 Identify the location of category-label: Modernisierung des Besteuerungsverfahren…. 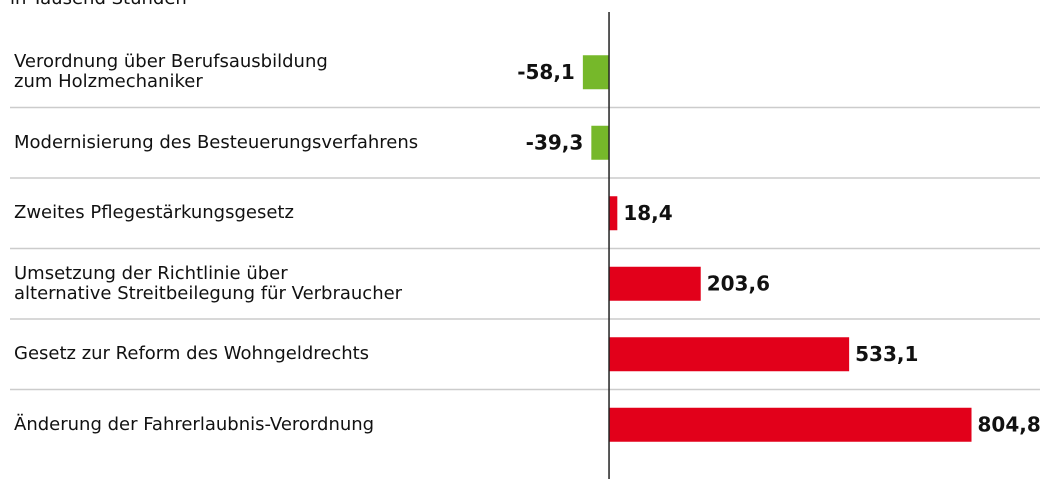
(216, 142).